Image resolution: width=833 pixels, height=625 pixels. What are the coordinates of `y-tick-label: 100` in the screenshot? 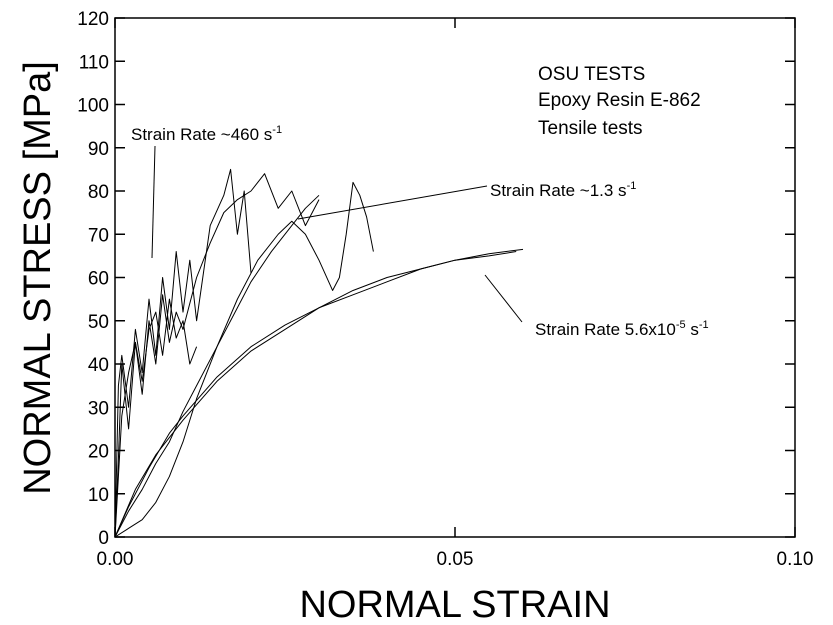 It's located at (93, 106).